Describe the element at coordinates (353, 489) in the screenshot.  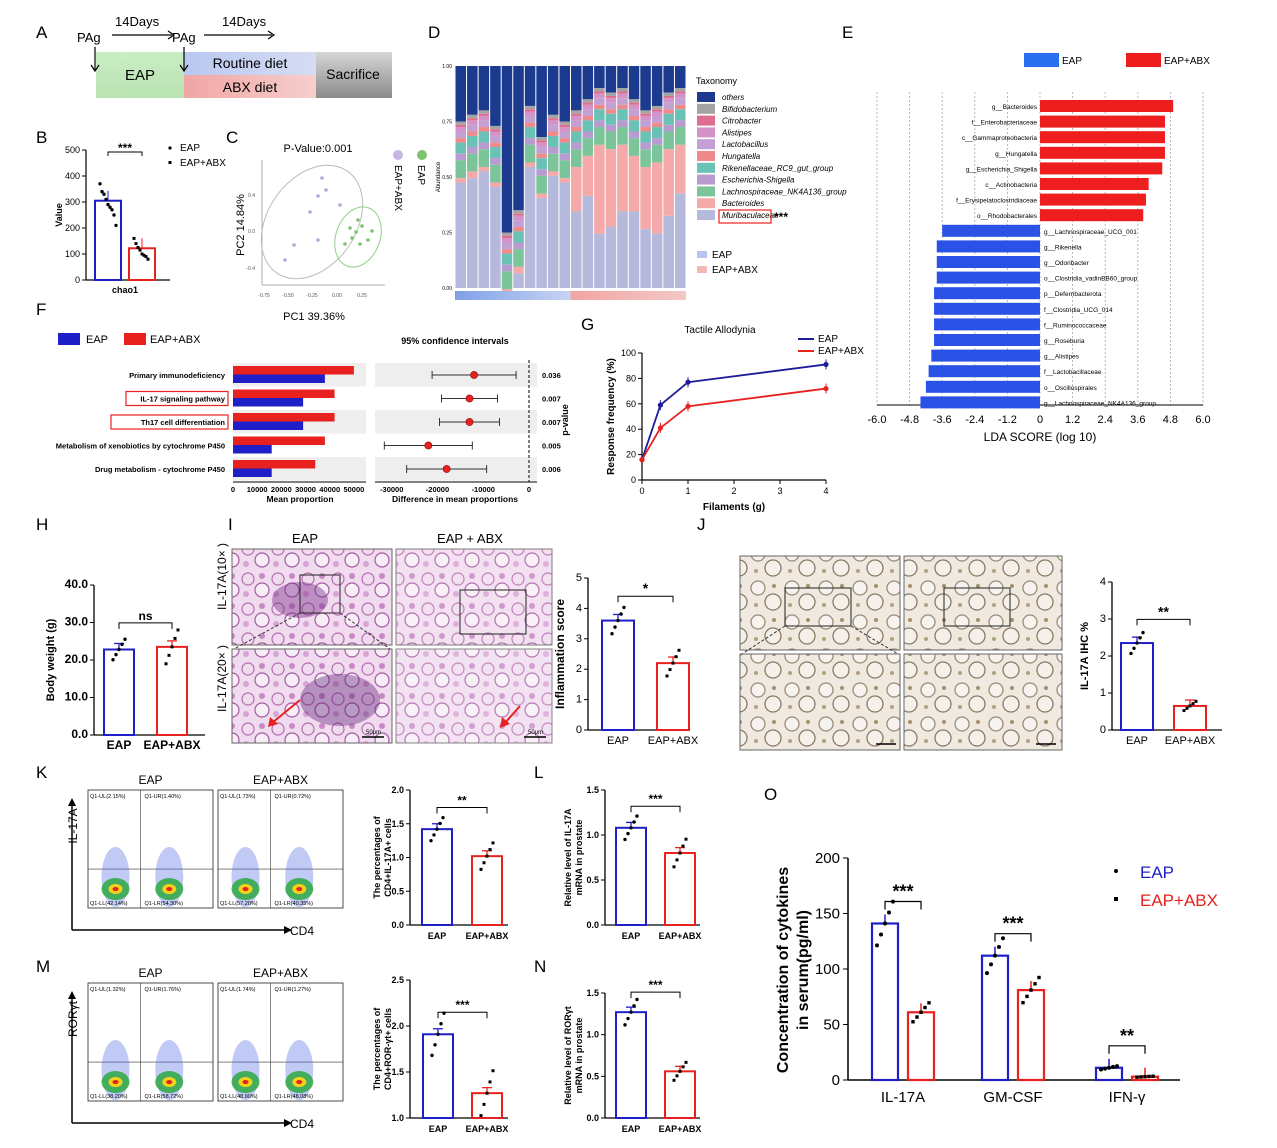
I see `x-tick-label-5: 50000` at that location.